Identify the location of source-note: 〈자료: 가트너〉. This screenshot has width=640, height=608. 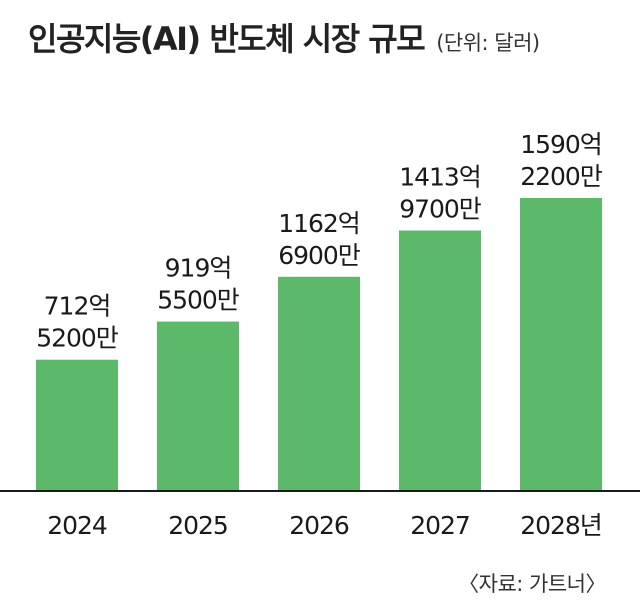
(532, 584).